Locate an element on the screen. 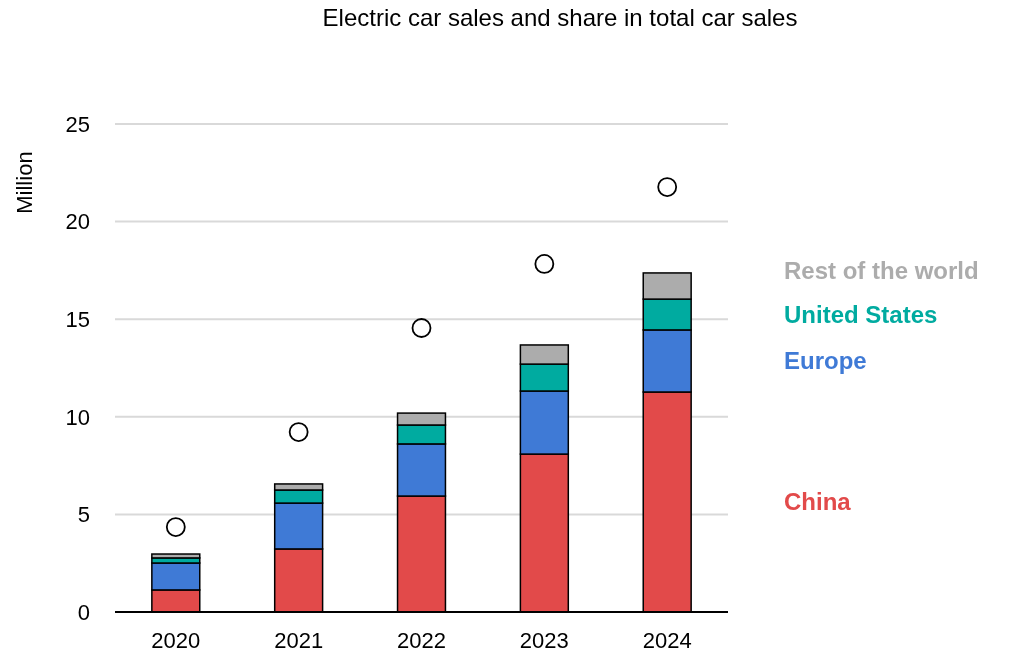  x-tick-label: 2023 is located at coordinates (544, 640).